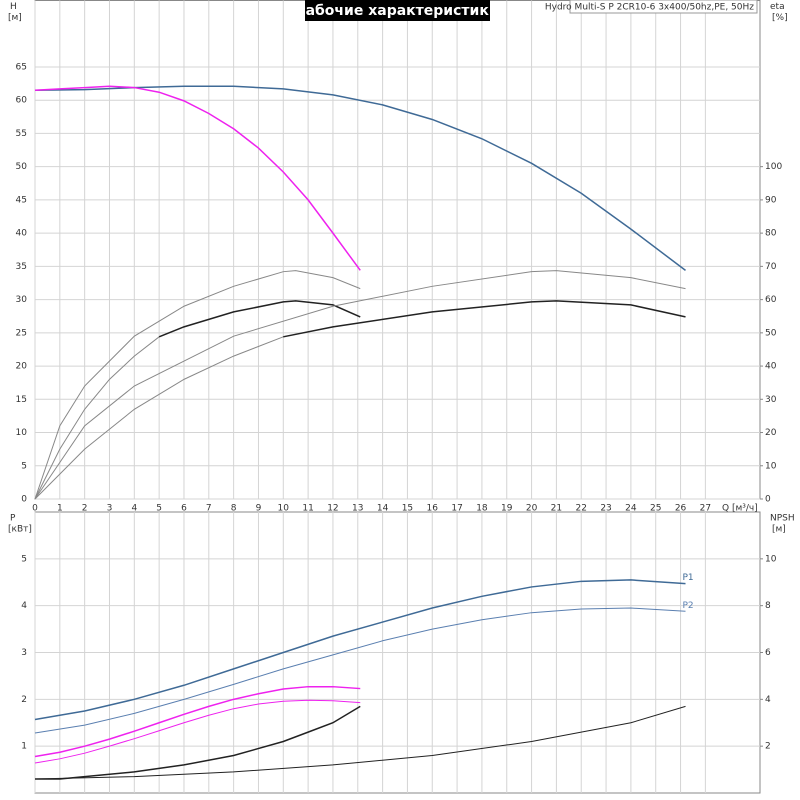 This screenshot has width=800, height=800. Describe the element at coordinates (22, 367) in the screenshot. I see `y-tick-label: 20` at that location.